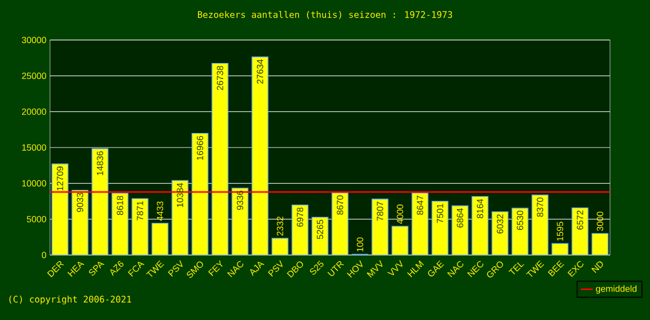 Image resolution: width=650 pixels, height=320 pixels. What do you see at coordinates (136, 269) in the screenshot?
I see `x-tick-label: FCA` at bounding box center [136, 269].